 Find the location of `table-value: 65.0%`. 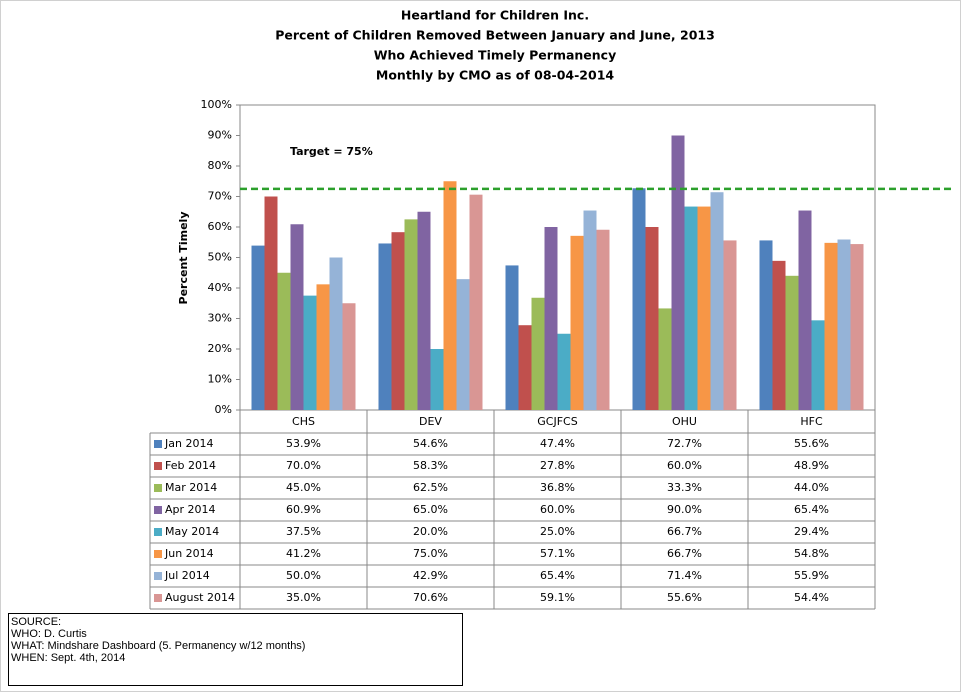

table-value: 65.0% is located at coordinates (430, 509).